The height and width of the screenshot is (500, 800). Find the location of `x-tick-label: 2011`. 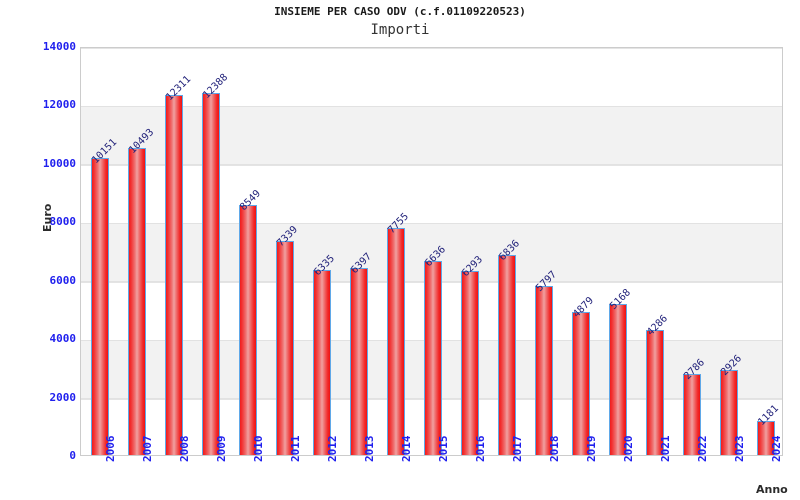

x-tick-label: 2011 is located at coordinates (295, 449).